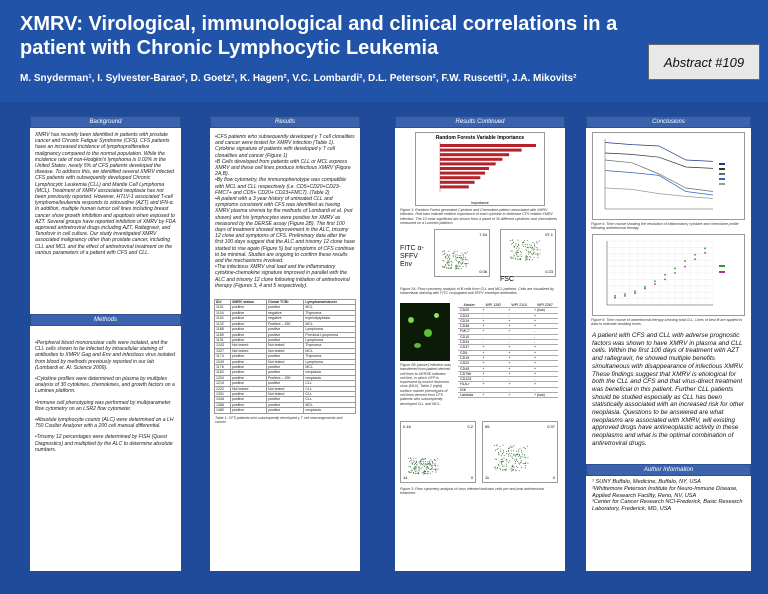  What do you see at coordinates (469, 374) in the screenshot?
I see `table-cell: CD79b` at bounding box center [469, 374].